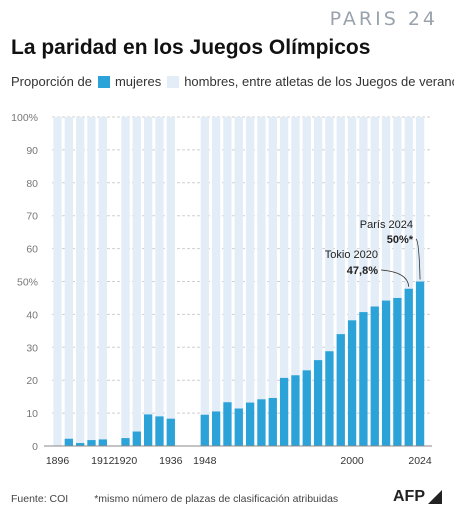 The image size is (454, 512). I want to click on y-tick-label: 100%, so click(24, 118).